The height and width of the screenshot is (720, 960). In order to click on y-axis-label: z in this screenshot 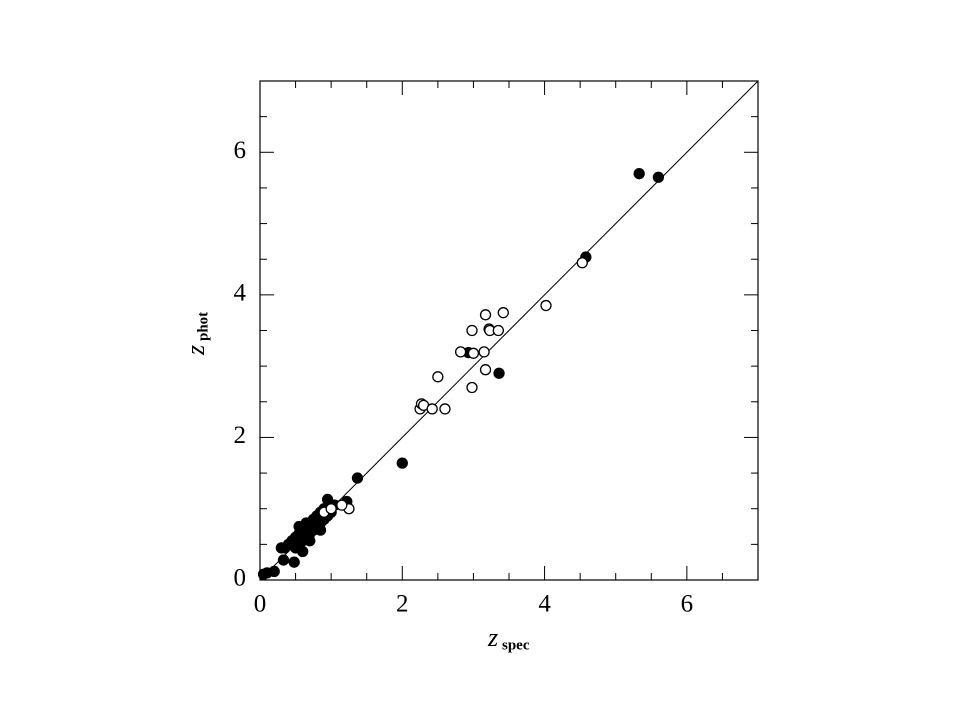, I will do `click(195, 350)`.